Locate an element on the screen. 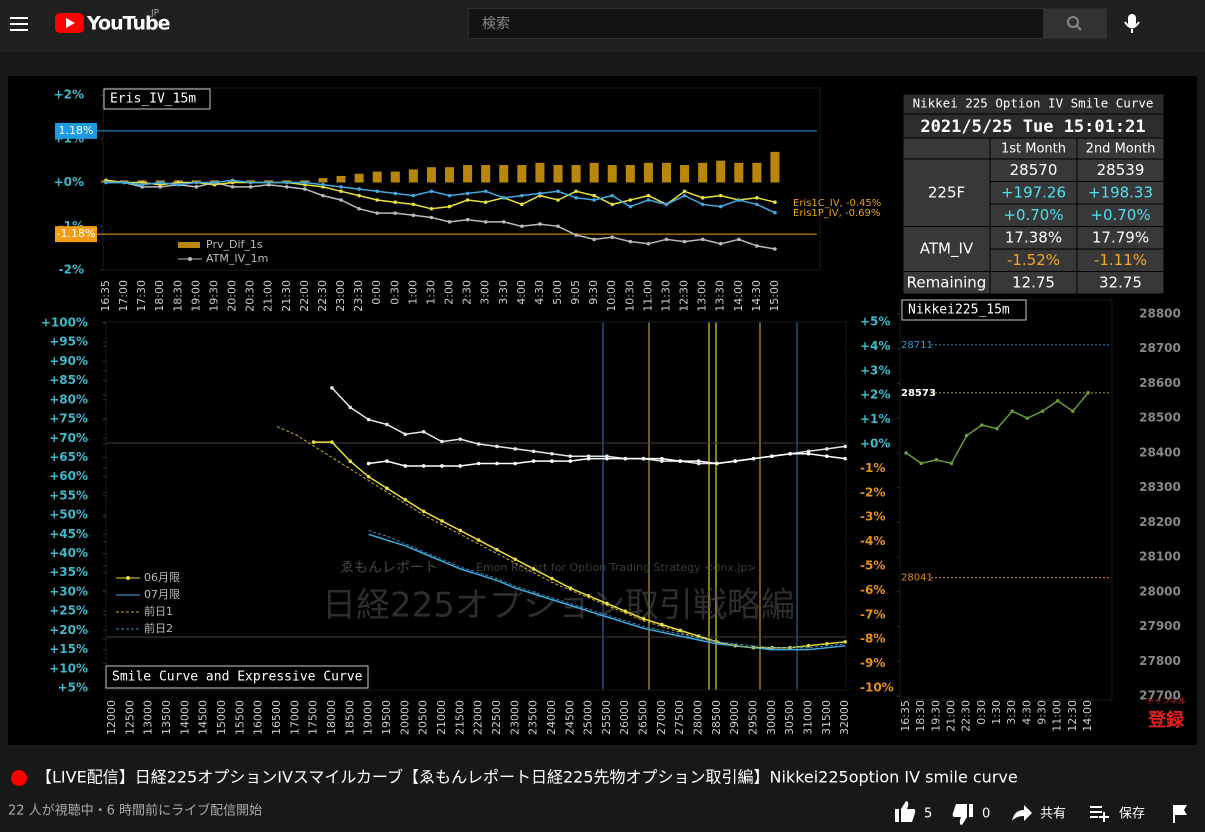 This screenshot has height=832, width=1205. x-tick-label: 25500 is located at coordinates (606, 717).